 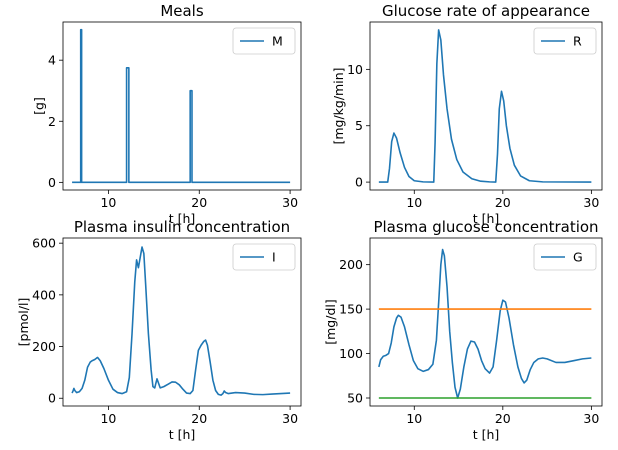 I want to click on y-tick-label: 150, so click(x=351, y=309).